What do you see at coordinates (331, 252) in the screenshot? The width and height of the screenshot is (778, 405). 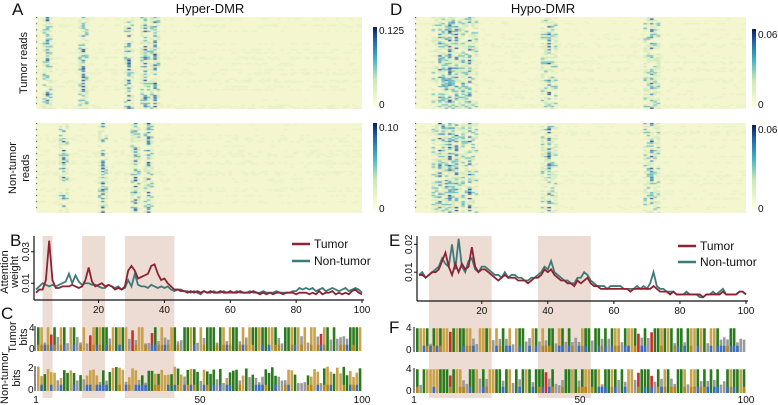 I see `legend-b: Tumor Non-tumor` at bounding box center [331, 252].